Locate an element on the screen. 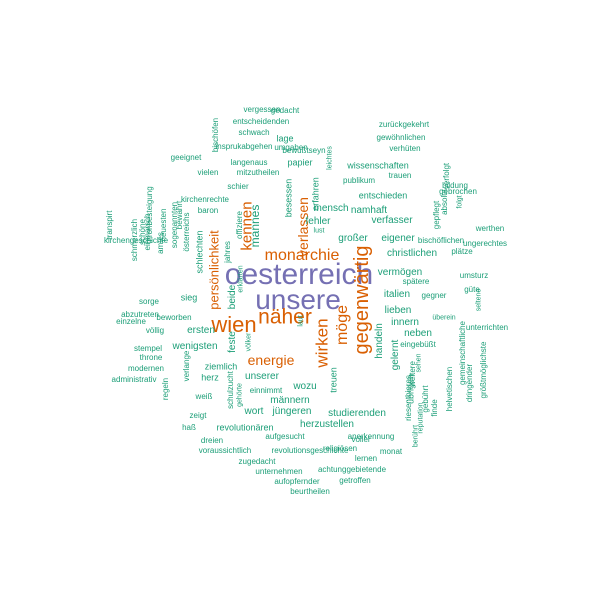  cloud-word: unterrichten is located at coordinates (487, 327).